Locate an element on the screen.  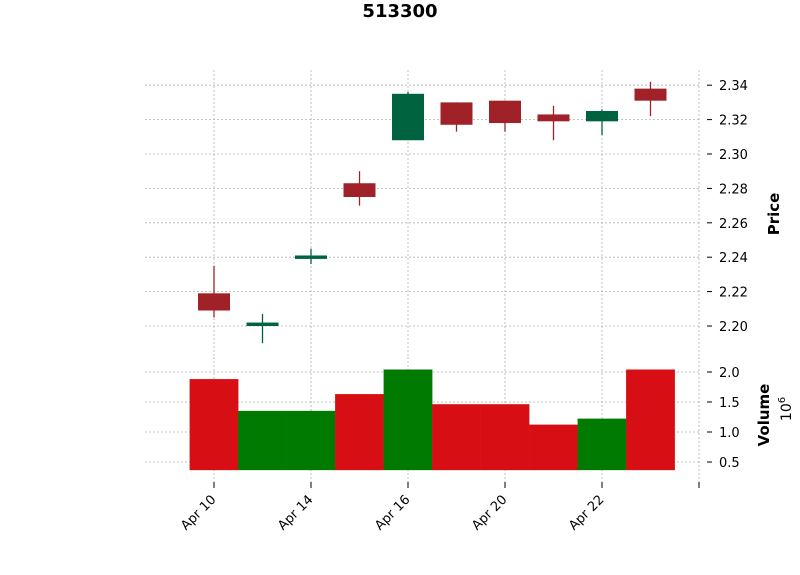
price-axis-title: Price is located at coordinates (774, 214).